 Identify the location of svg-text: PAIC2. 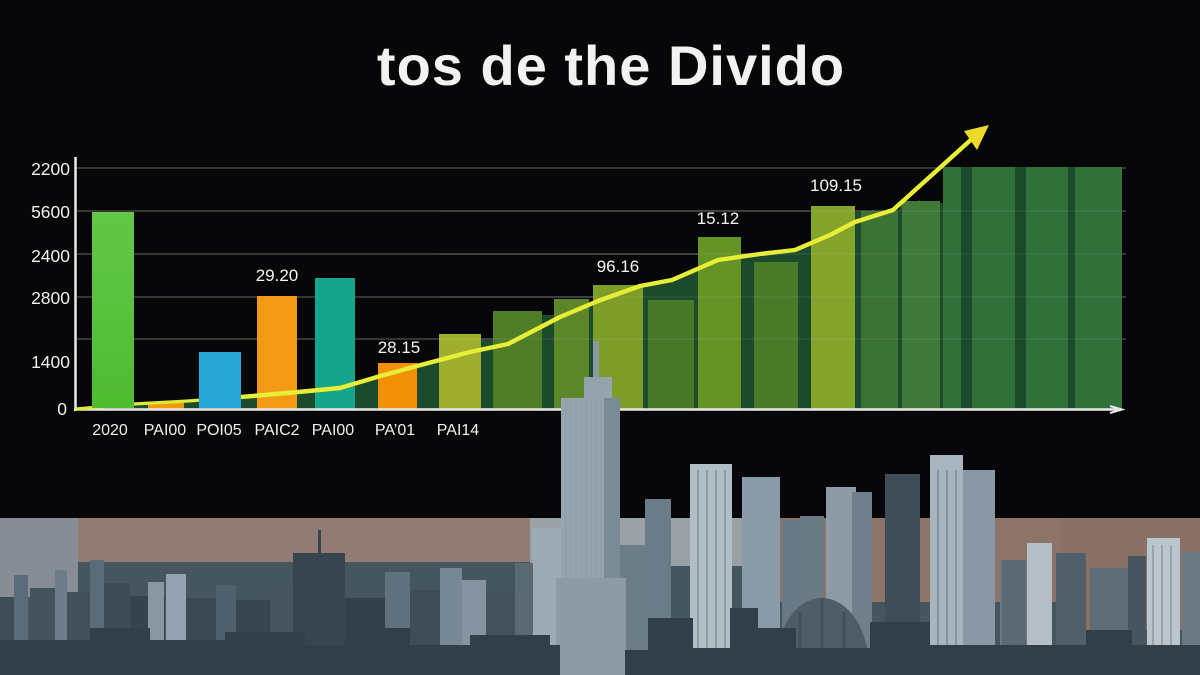
(276, 430).